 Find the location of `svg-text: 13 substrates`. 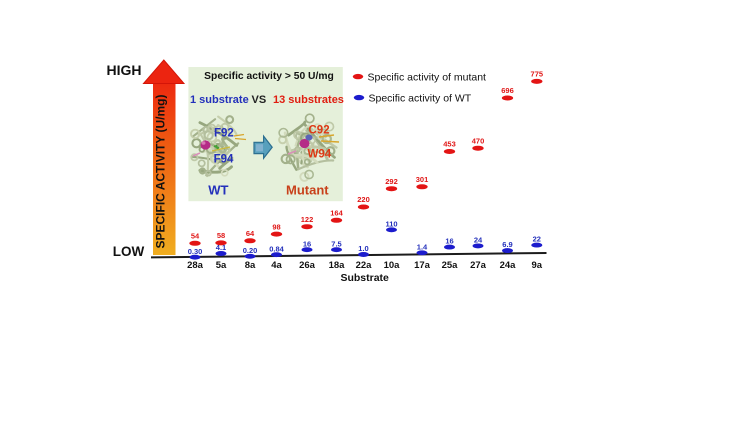

svg-text: 13 substrates is located at coordinates (308, 100).